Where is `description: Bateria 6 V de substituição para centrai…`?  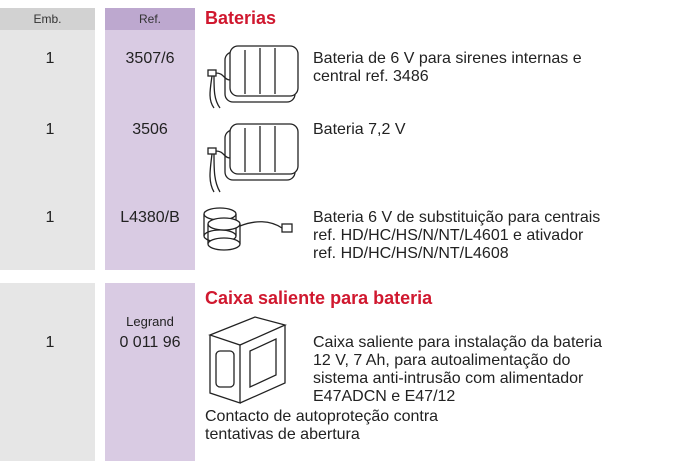
description: Bateria 6 V de substituição para centrai… is located at coordinates (456, 236).